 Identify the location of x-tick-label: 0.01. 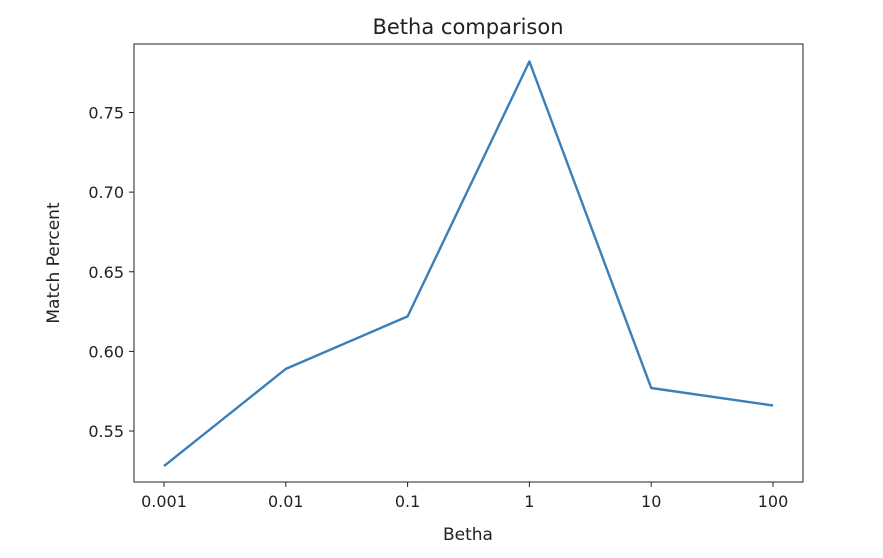
(286, 501).